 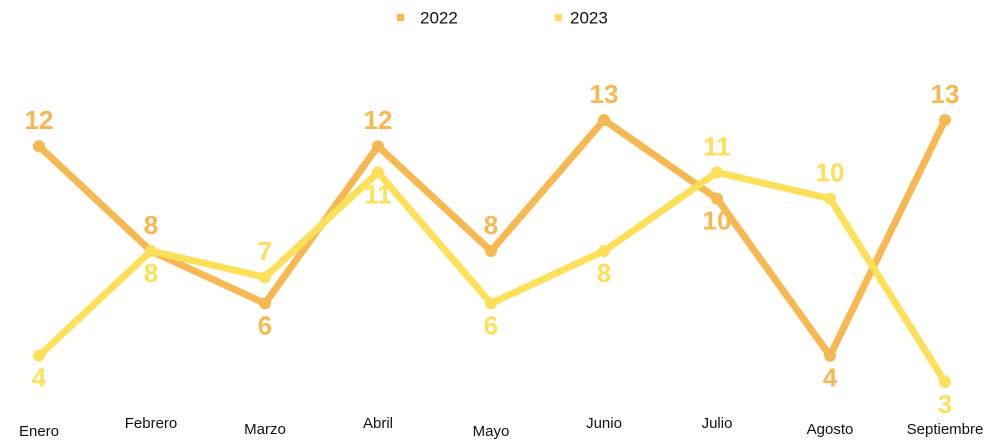 I want to click on x-tick-label: Febrero, so click(x=151, y=423).